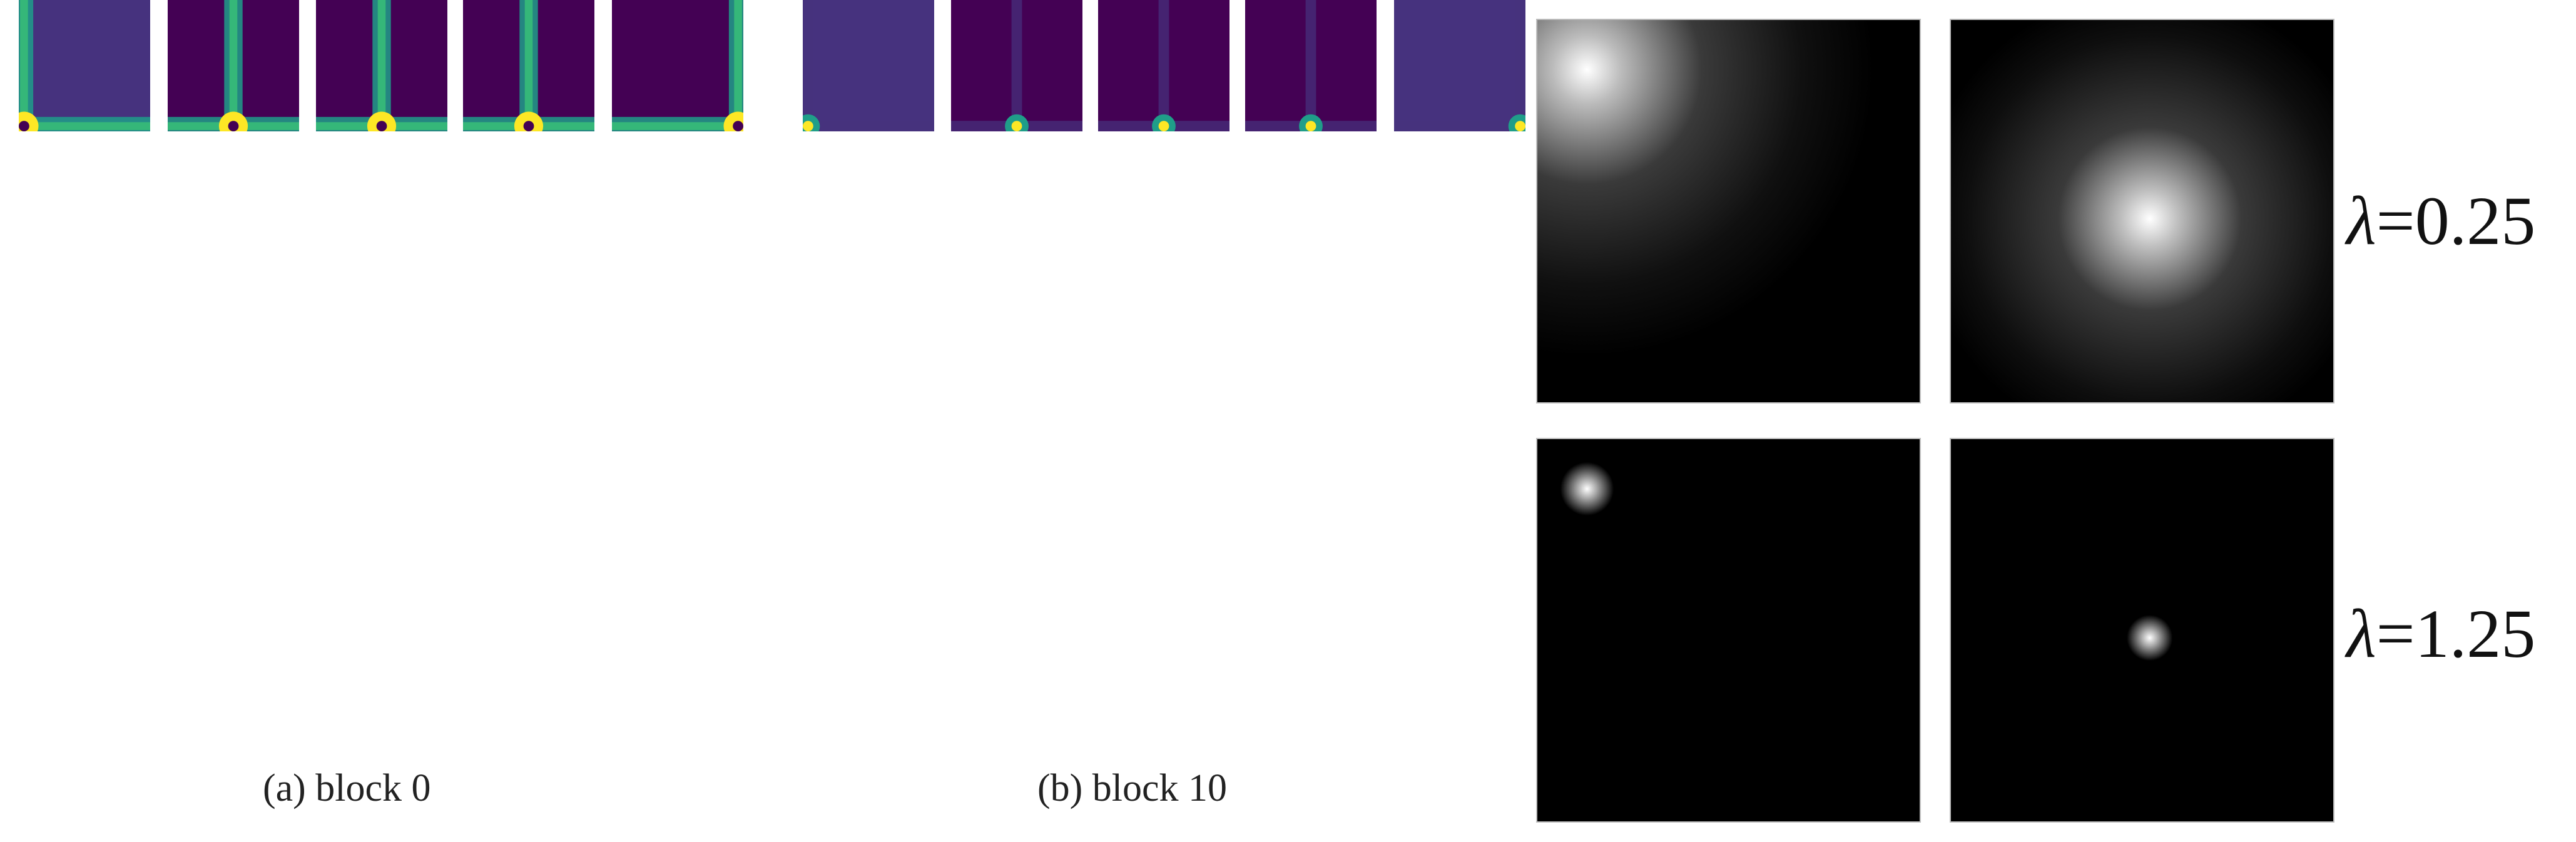 This screenshot has height=842, width=2576. What do you see at coordinates (2456, 221) in the screenshot?
I see `lambda-value: =0.25` at bounding box center [2456, 221].